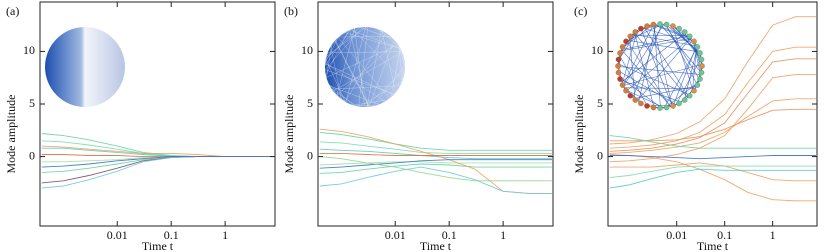 The width and height of the screenshot is (830, 252). I want to click on panel-label: (b), so click(291, 11).